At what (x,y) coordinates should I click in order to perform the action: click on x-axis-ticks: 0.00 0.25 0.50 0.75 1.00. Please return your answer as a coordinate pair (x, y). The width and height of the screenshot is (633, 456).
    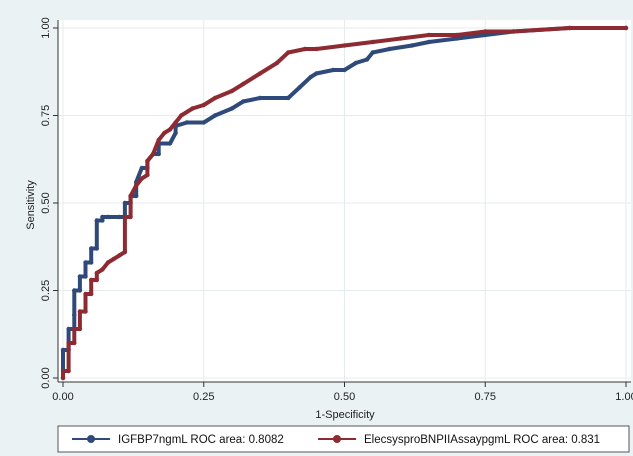
    Looking at the image, I should click on (342, 392).